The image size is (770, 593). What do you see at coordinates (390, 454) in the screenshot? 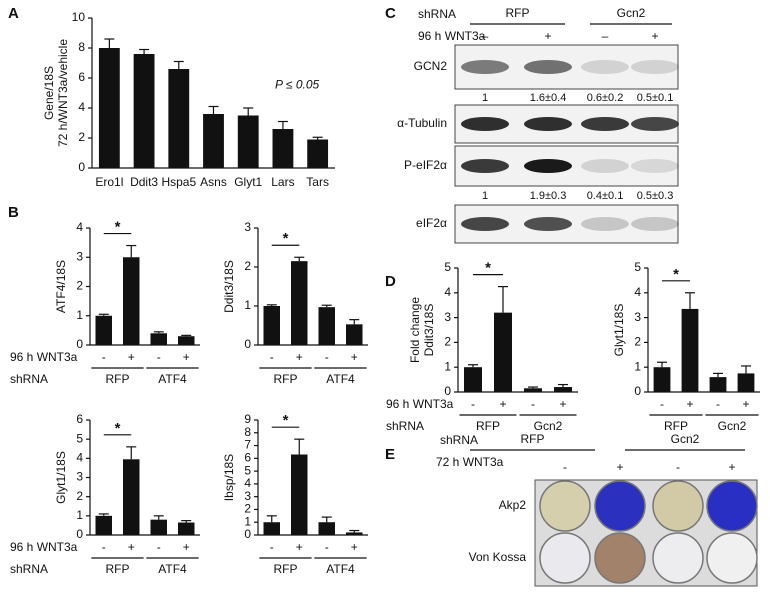
I see `panel-label: E` at bounding box center [390, 454].